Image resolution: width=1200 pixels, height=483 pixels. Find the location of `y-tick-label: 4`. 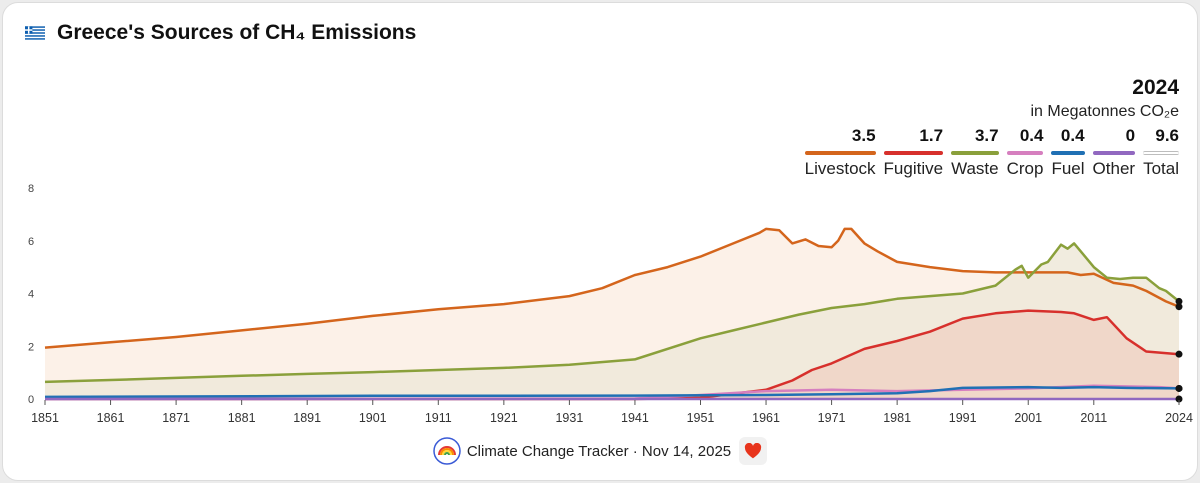

y-tick-label: 4 is located at coordinates (31, 295).